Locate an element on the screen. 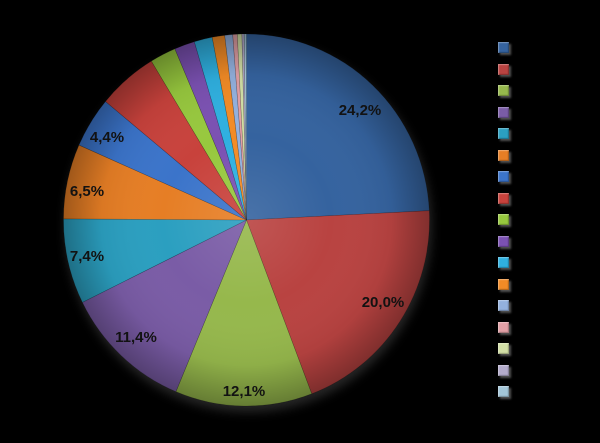  slice-percent-label: 12,1% is located at coordinates (244, 391).